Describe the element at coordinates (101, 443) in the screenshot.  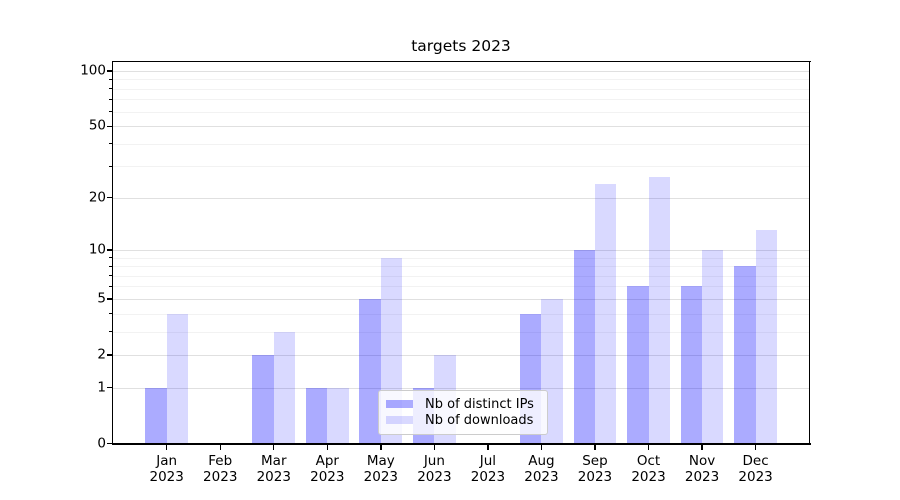
I see `y-tick-label-0: 0` at that location.